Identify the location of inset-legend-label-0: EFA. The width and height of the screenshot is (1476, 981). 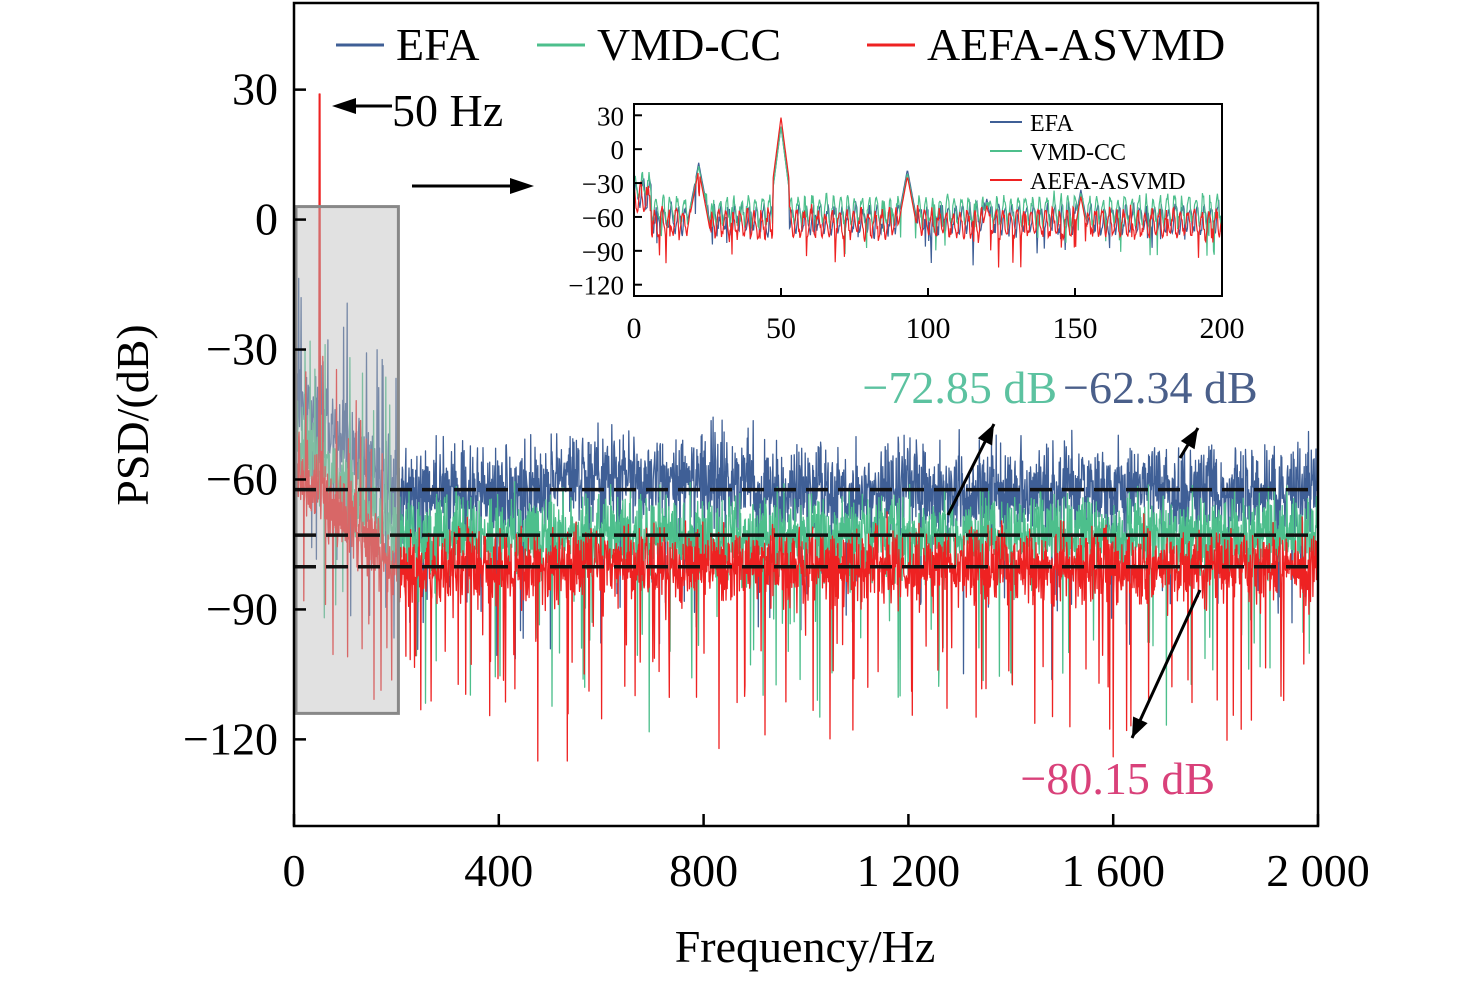
(1052, 124).